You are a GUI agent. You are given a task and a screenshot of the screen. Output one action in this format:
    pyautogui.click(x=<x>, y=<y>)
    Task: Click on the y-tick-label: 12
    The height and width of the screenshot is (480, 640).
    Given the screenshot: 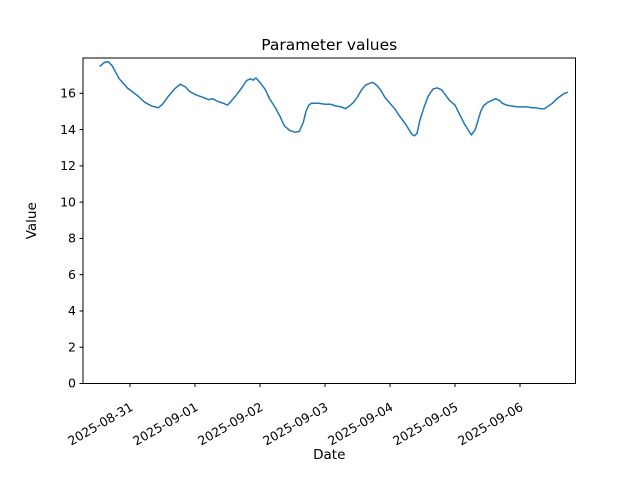 What is the action you would take?
    pyautogui.click(x=68, y=165)
    